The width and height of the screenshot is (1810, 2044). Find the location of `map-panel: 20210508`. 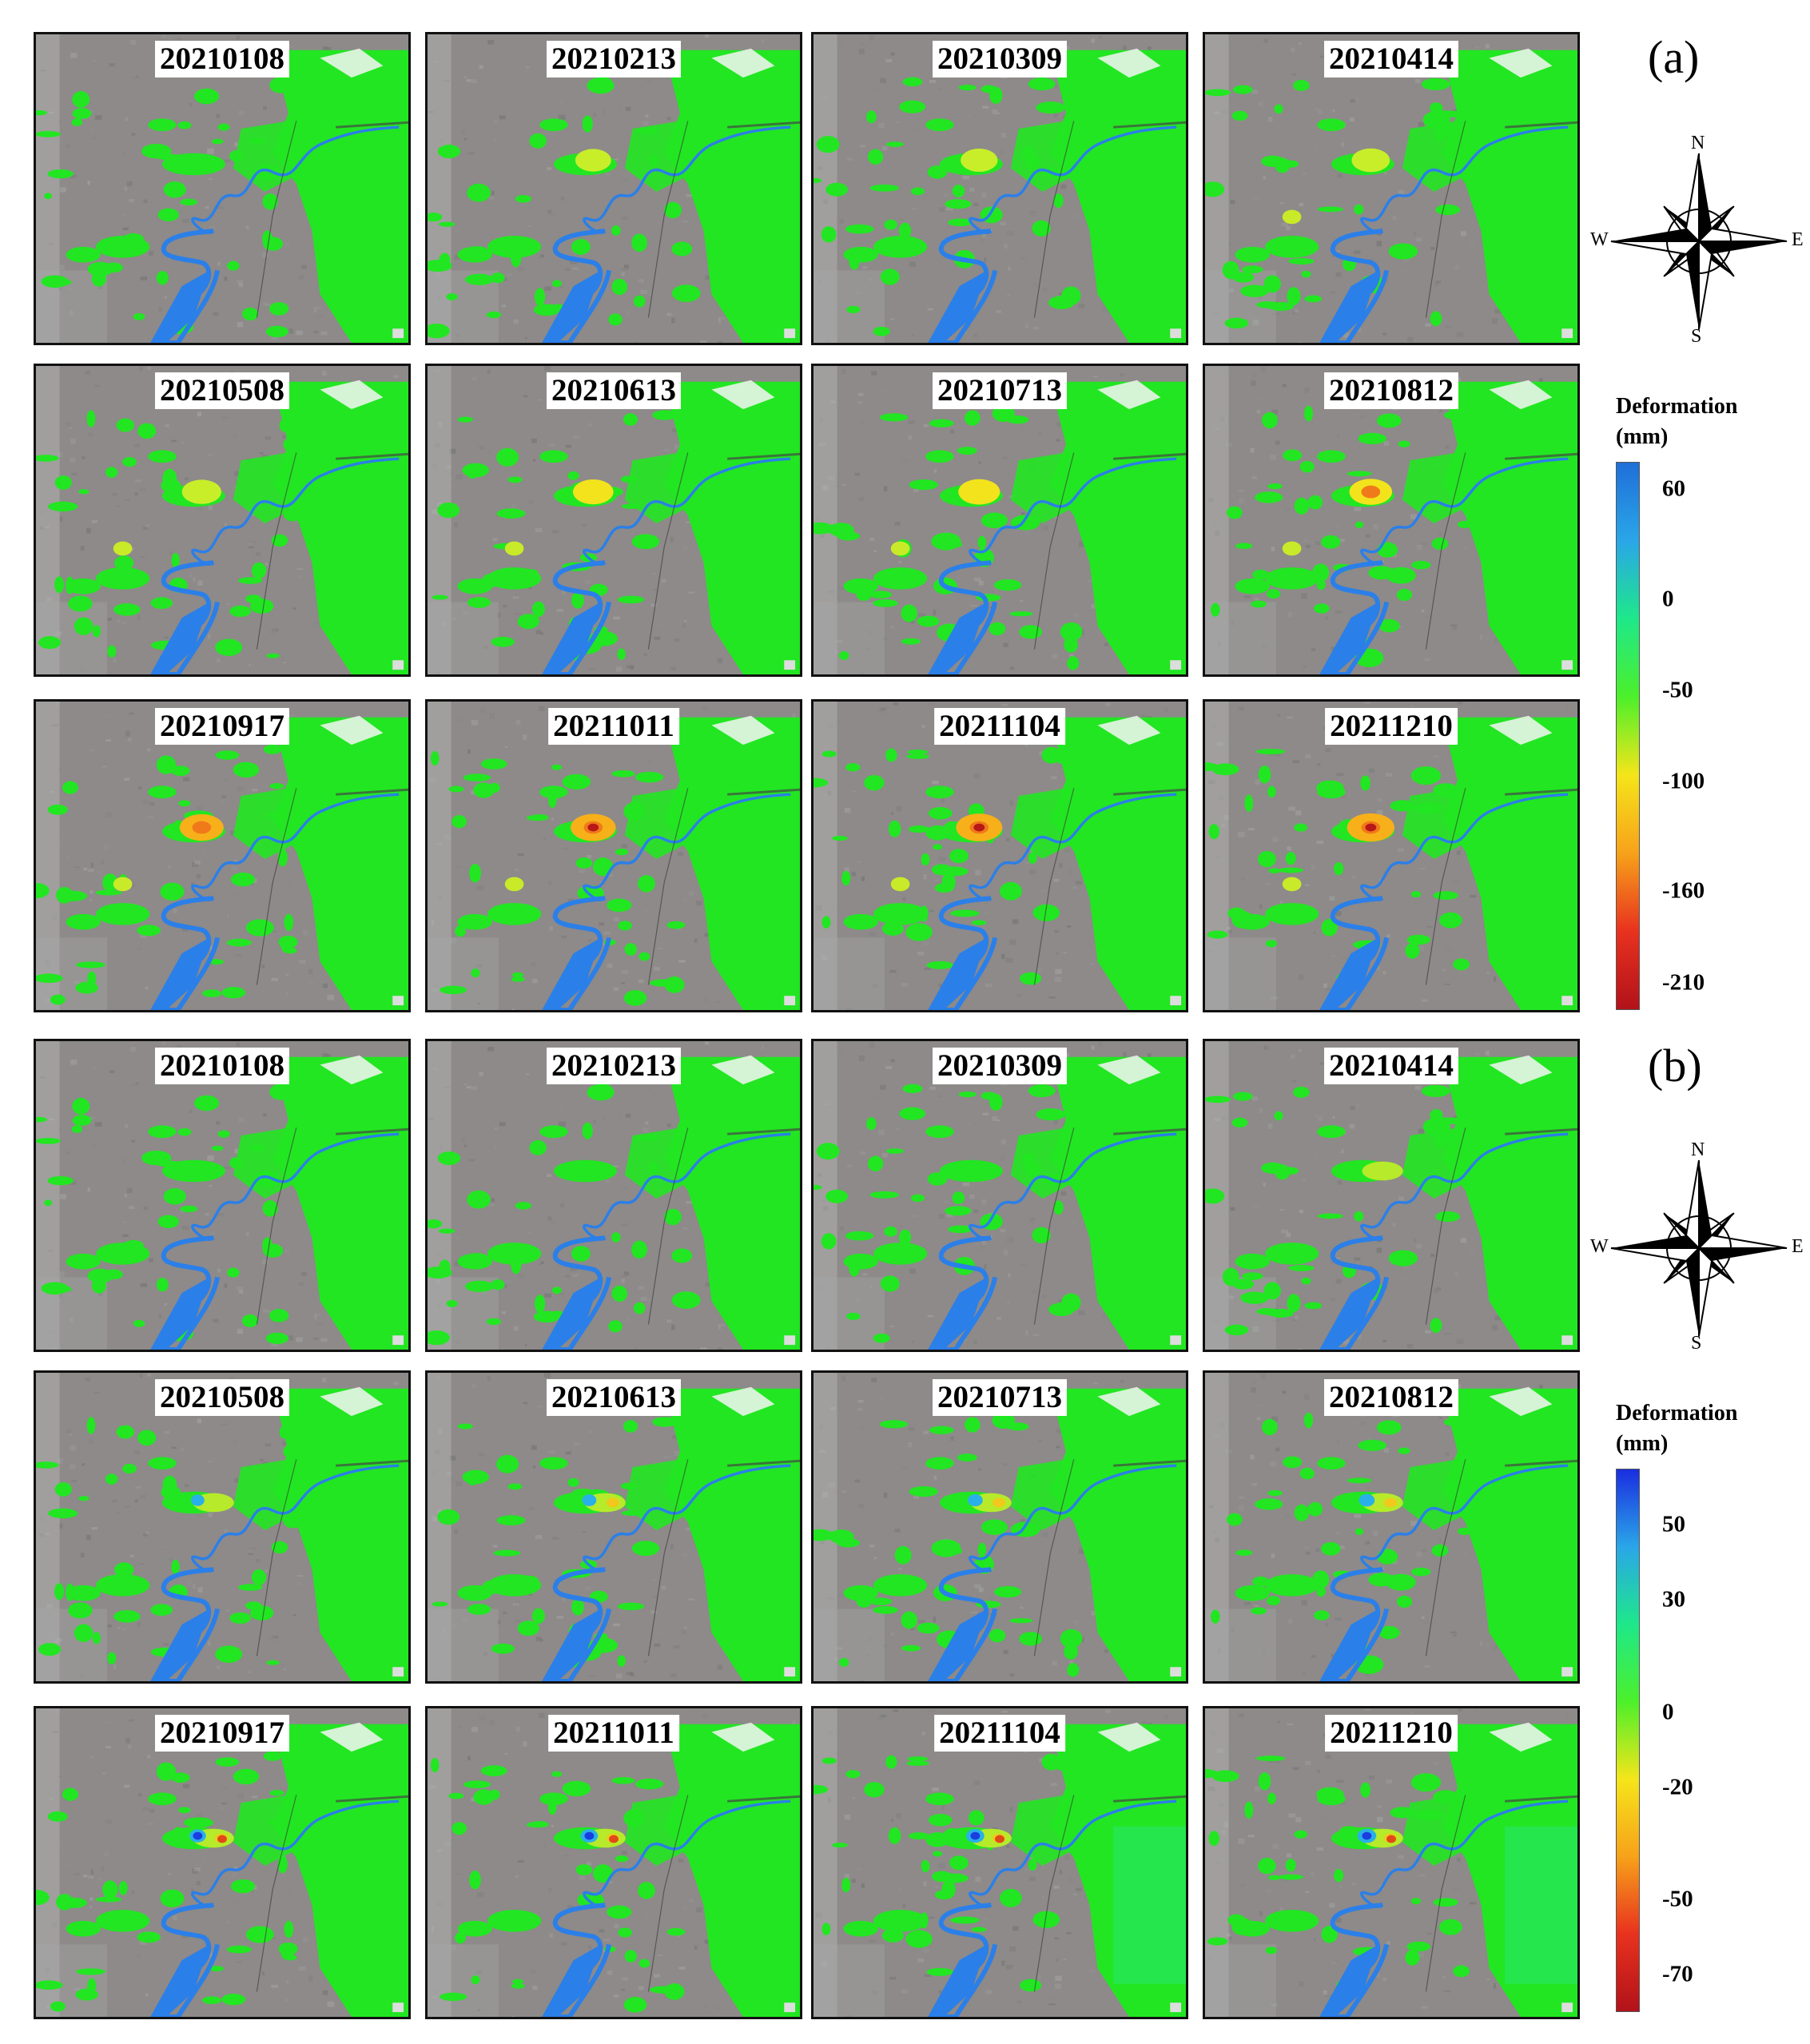

map-panel: 20210508 is located at coordinates (222, 520).